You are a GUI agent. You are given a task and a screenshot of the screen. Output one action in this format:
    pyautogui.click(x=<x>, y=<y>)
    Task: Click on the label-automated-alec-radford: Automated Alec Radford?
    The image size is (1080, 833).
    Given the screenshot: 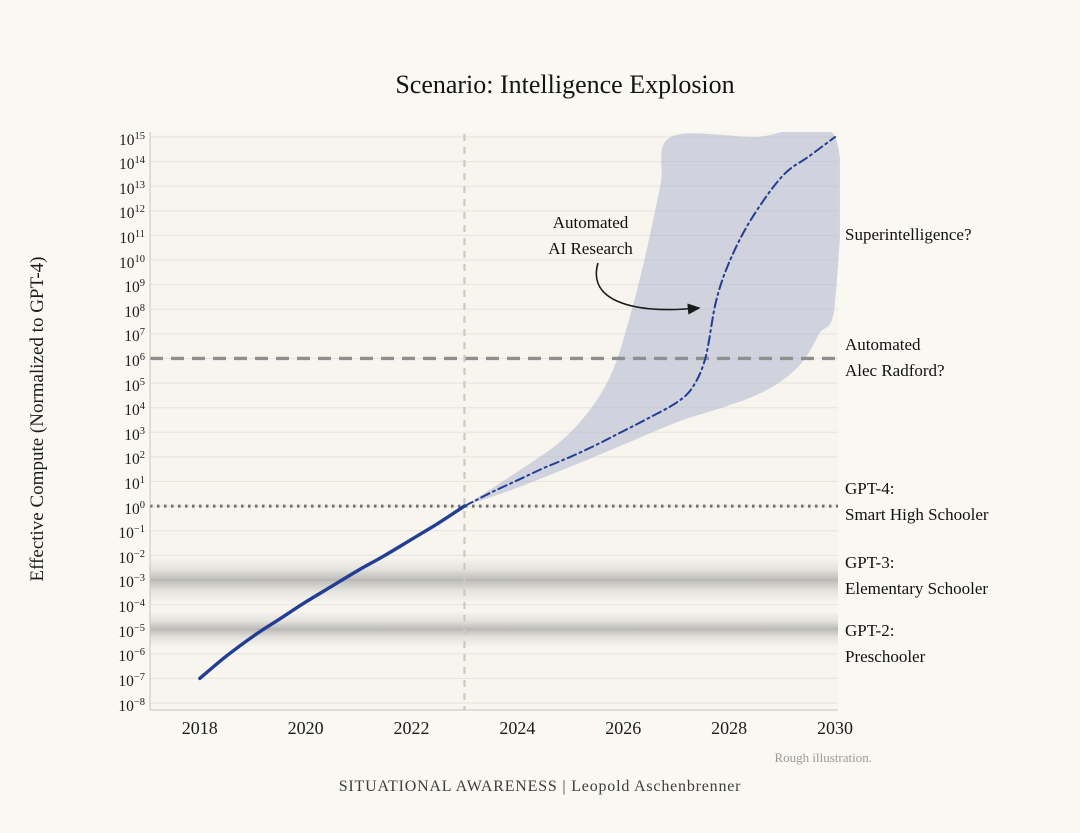 What is the action you would take?
    pyautogui.click(x=895, y=358)
    